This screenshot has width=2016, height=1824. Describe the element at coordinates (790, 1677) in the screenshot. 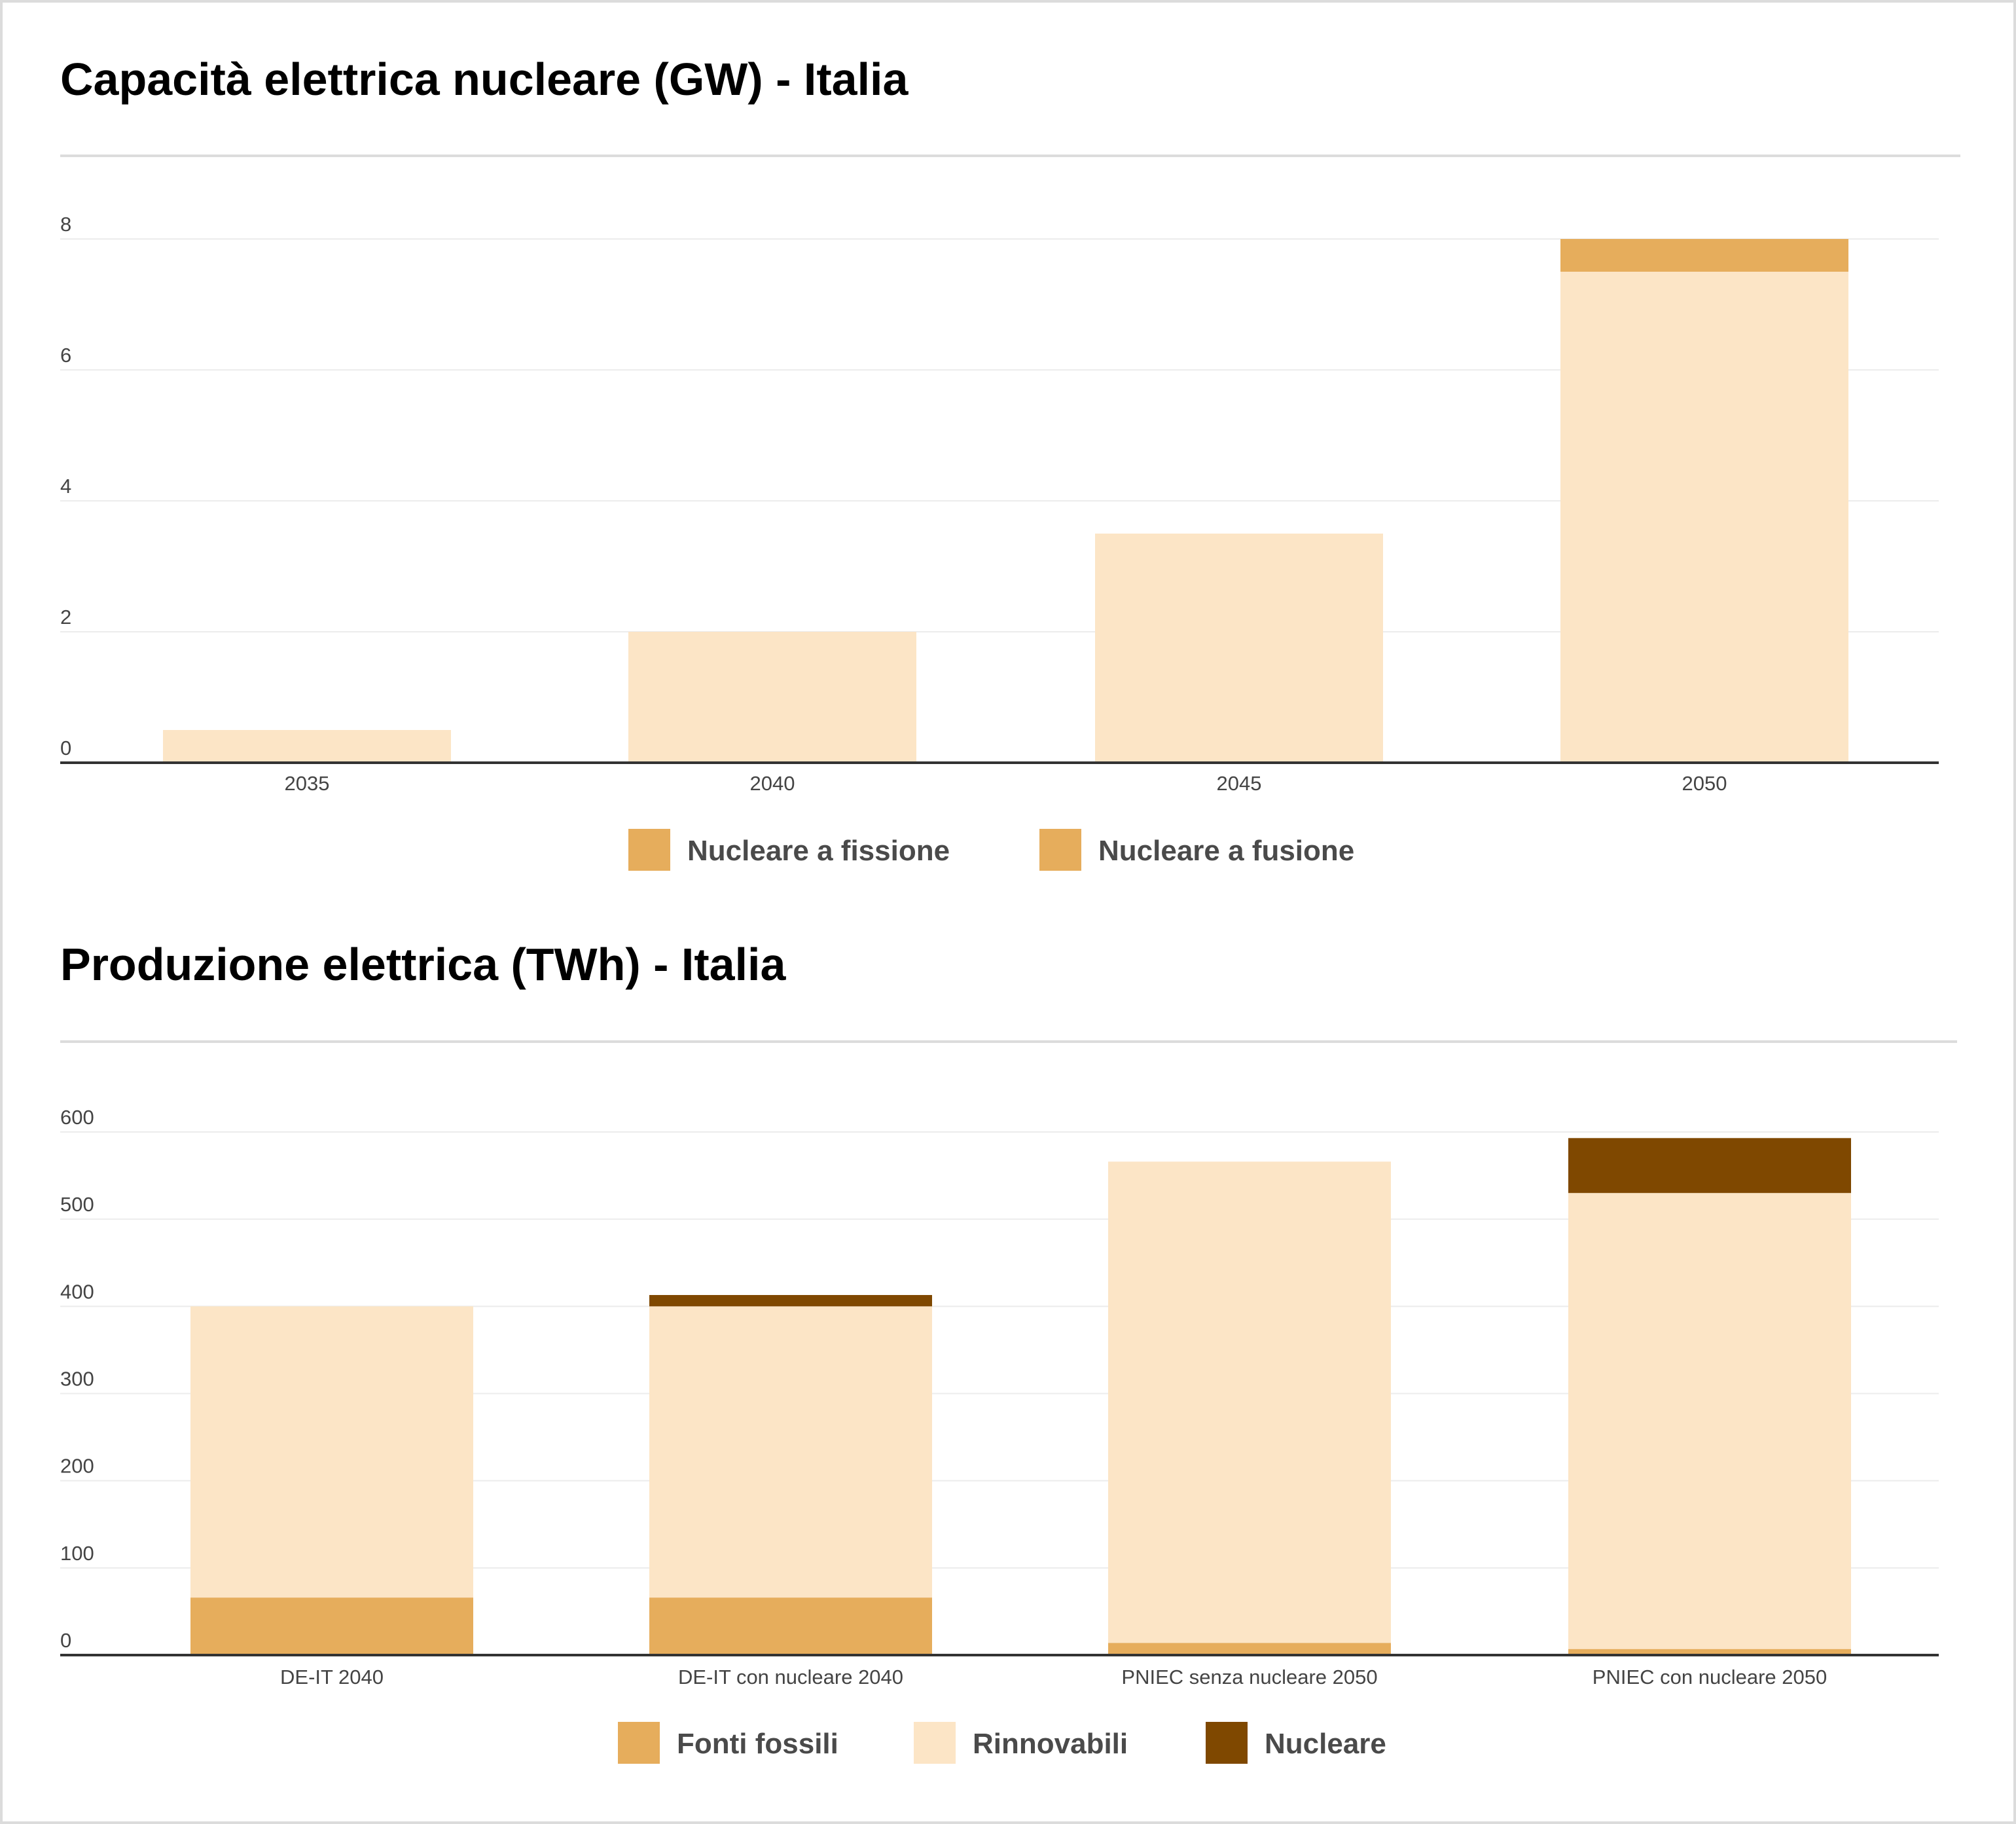

I see `x-tick-label: DE-IT con nucleare 2040` at that location.